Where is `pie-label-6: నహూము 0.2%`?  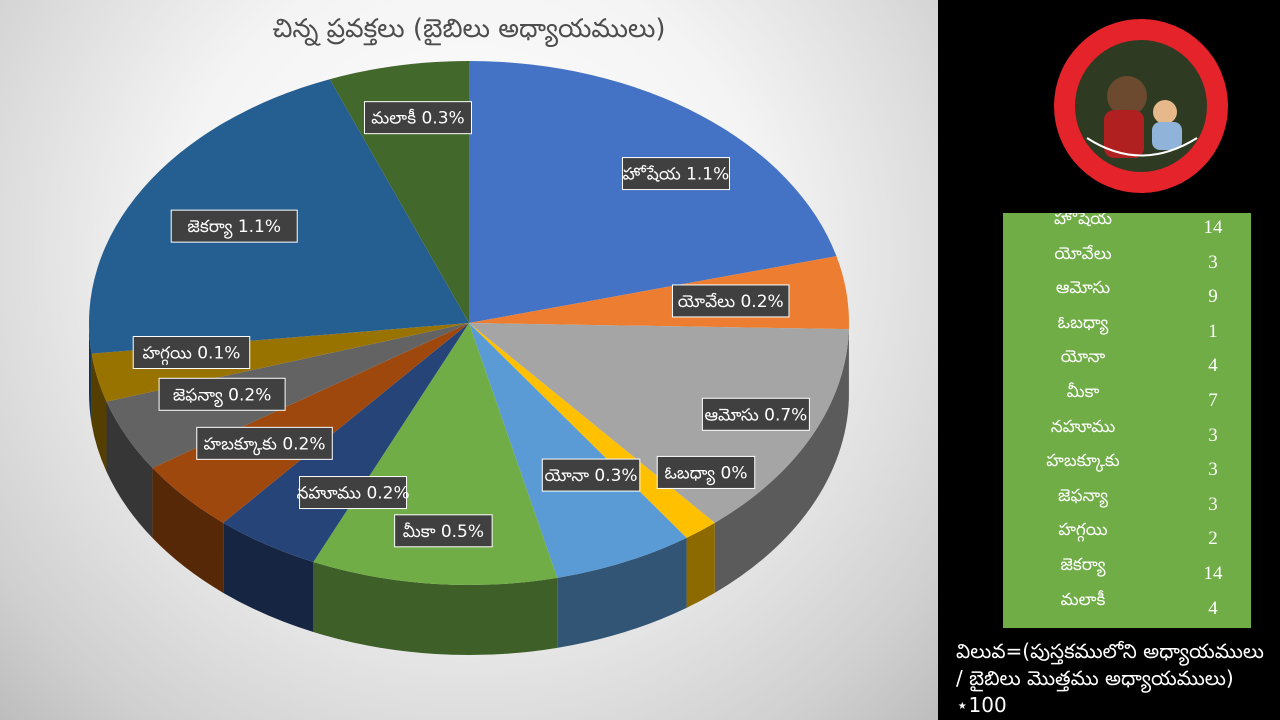 pie-label-6: నహూము 0.2% is located at coordinates (353, 493).